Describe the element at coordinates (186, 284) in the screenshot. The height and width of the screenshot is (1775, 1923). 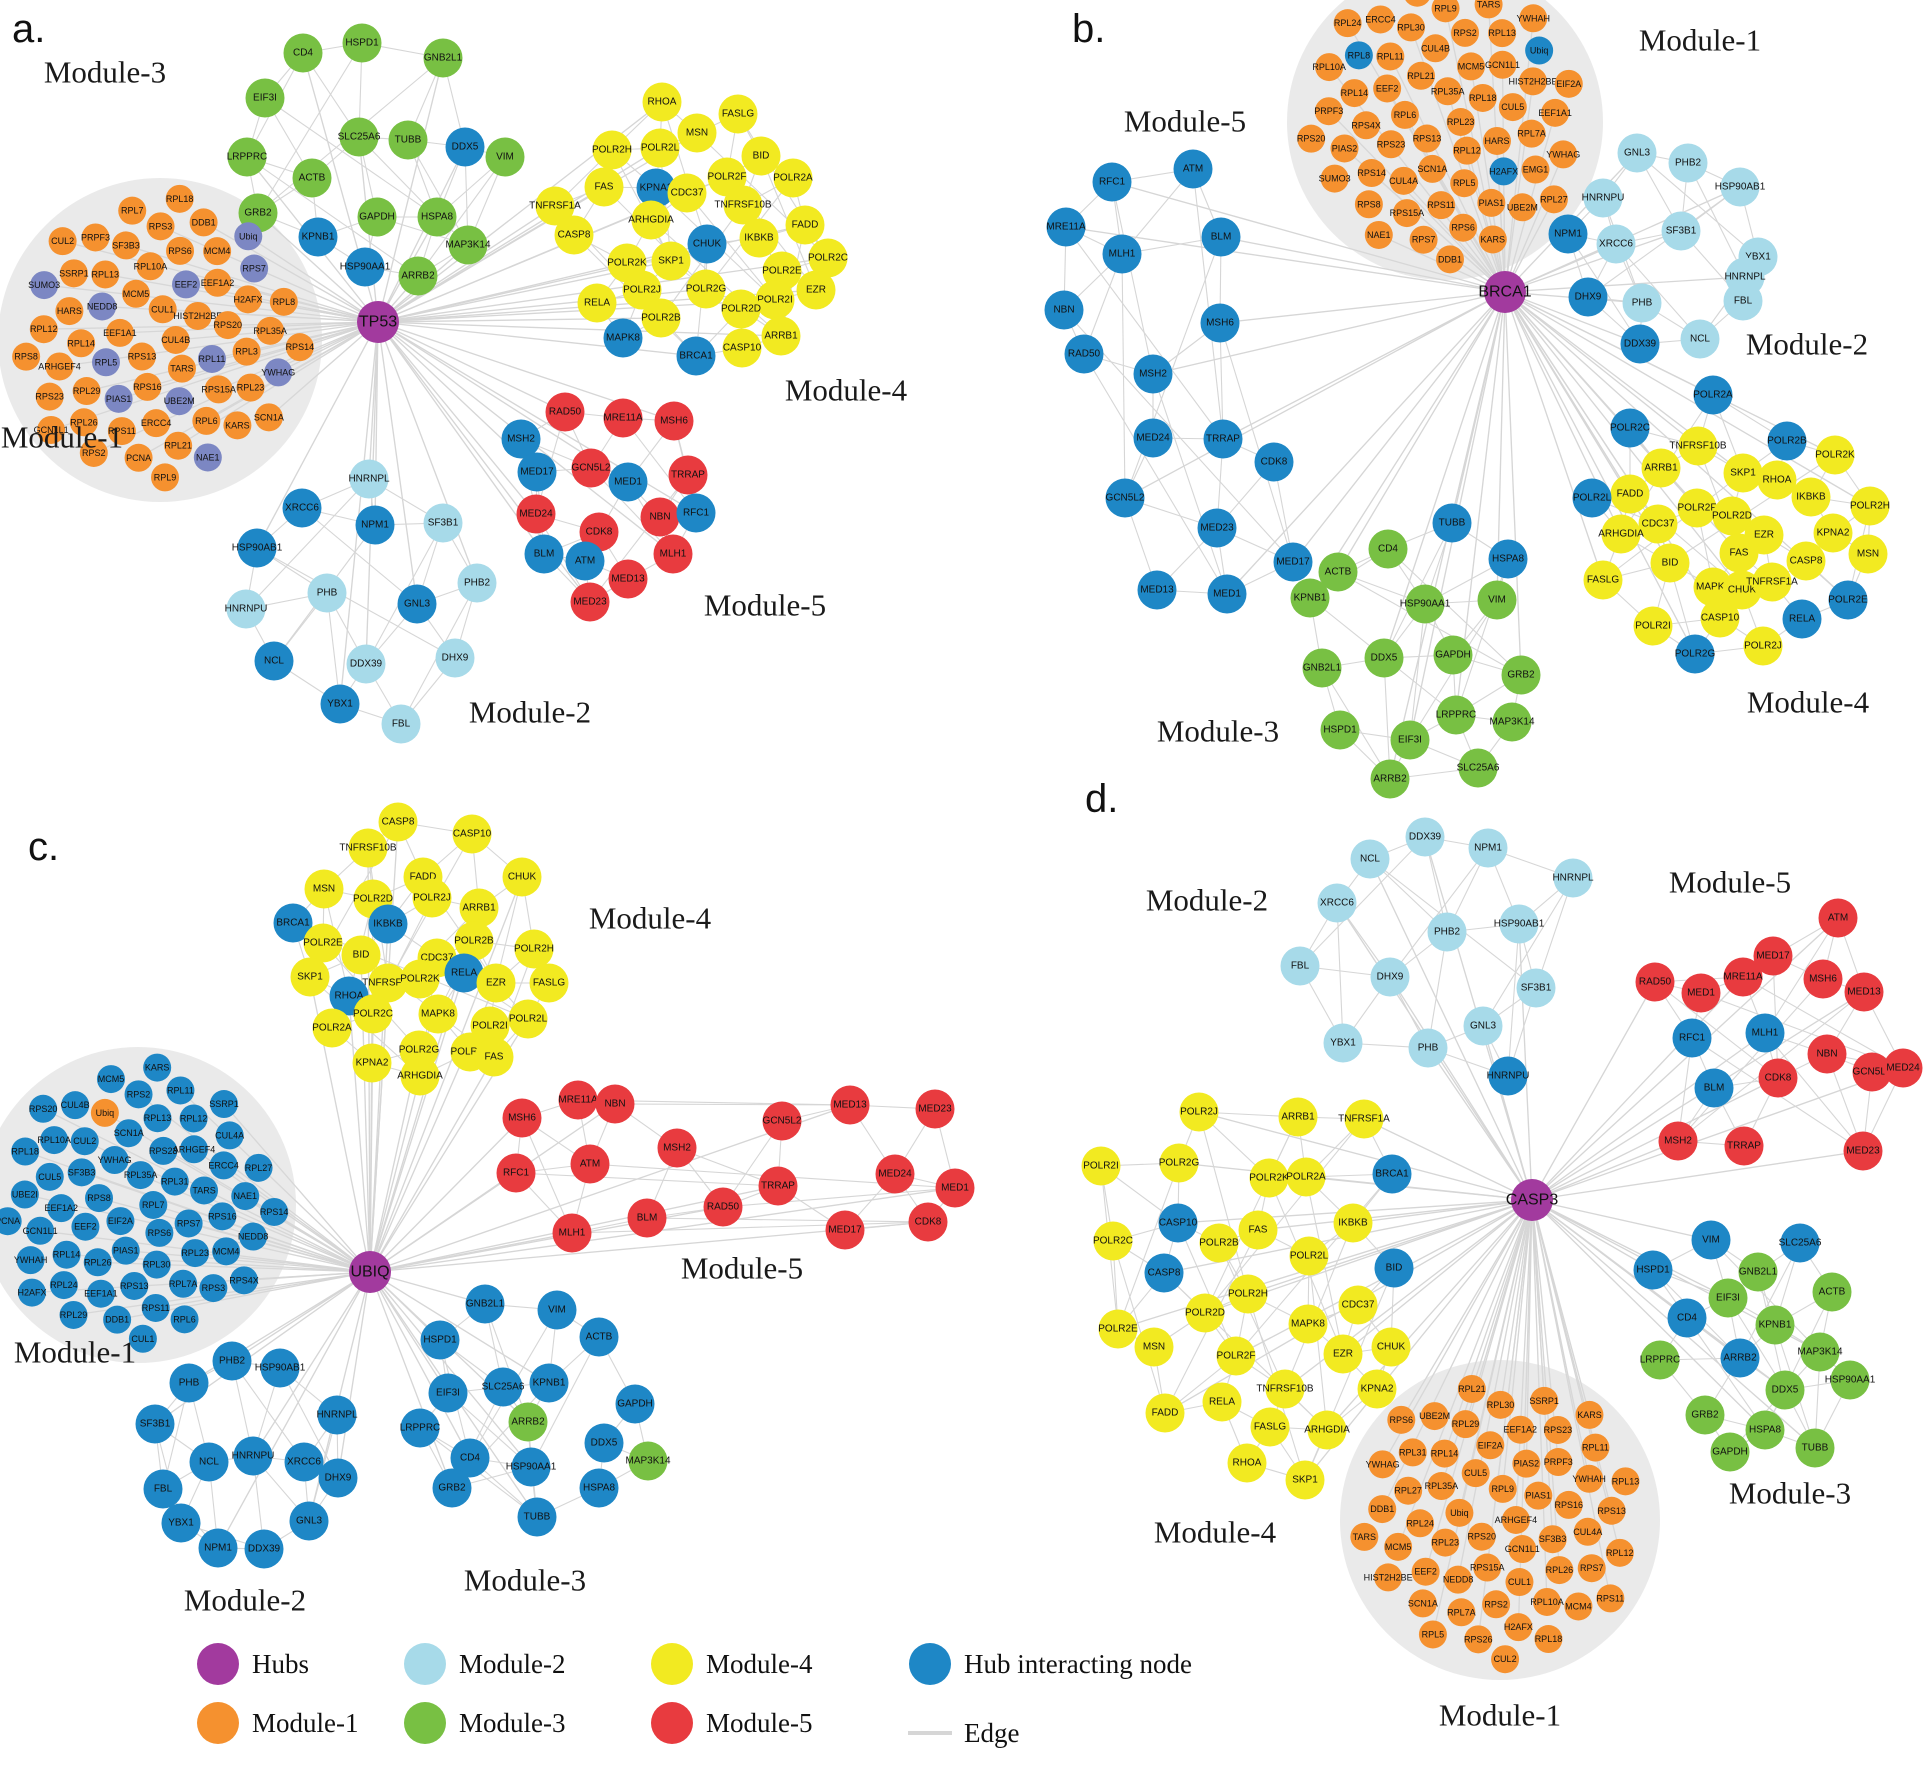
I see `node-eef2: EEF2` at that location.